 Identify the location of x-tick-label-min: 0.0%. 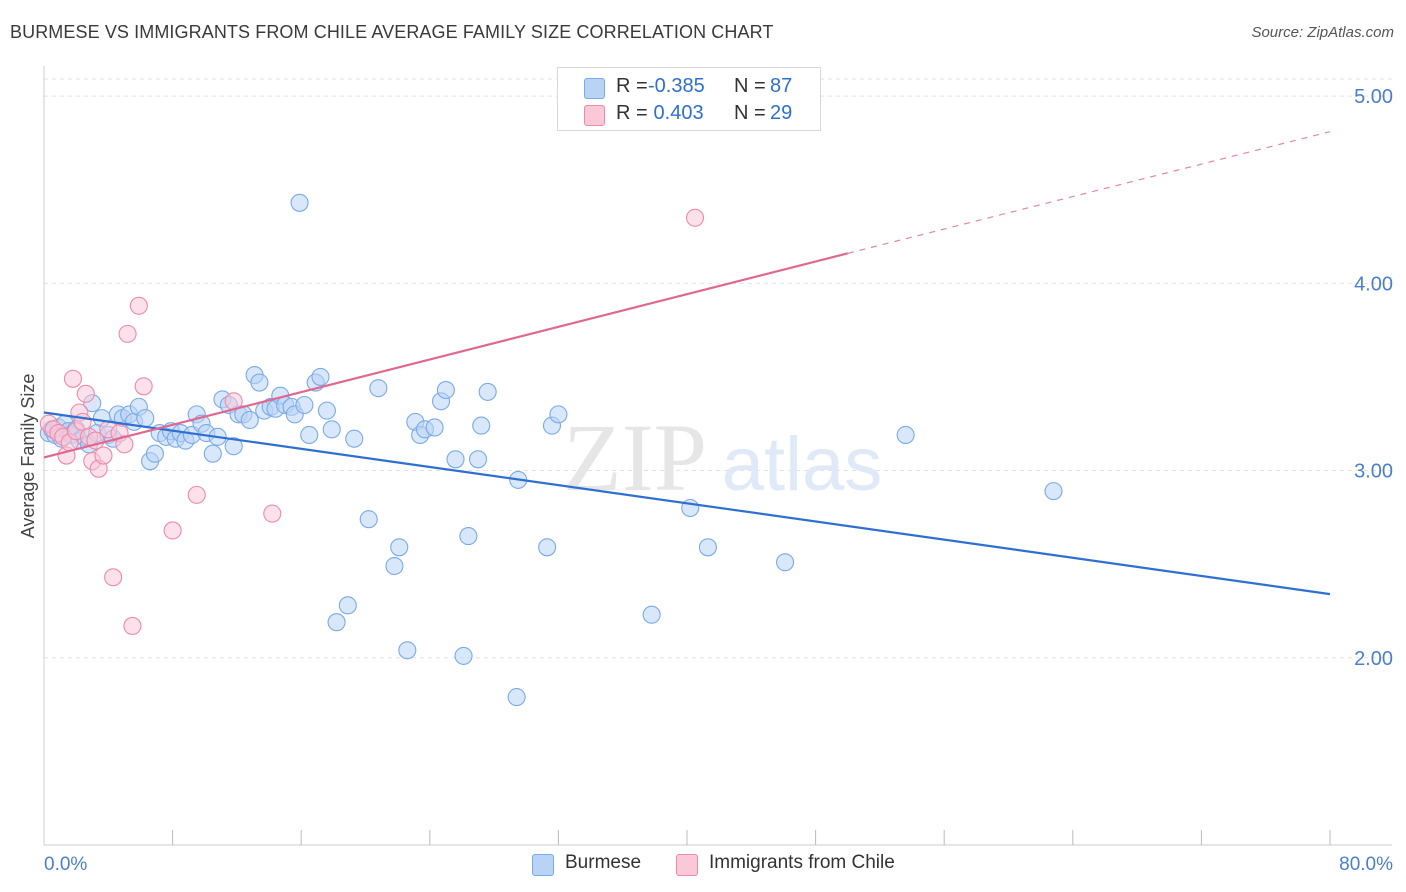
(65, 864).